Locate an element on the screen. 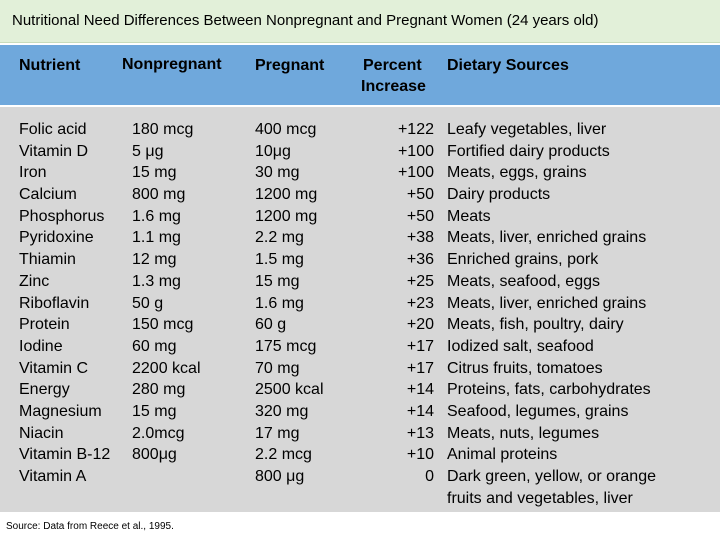  percent-cell: 0 is located at coordinates (429, 476).